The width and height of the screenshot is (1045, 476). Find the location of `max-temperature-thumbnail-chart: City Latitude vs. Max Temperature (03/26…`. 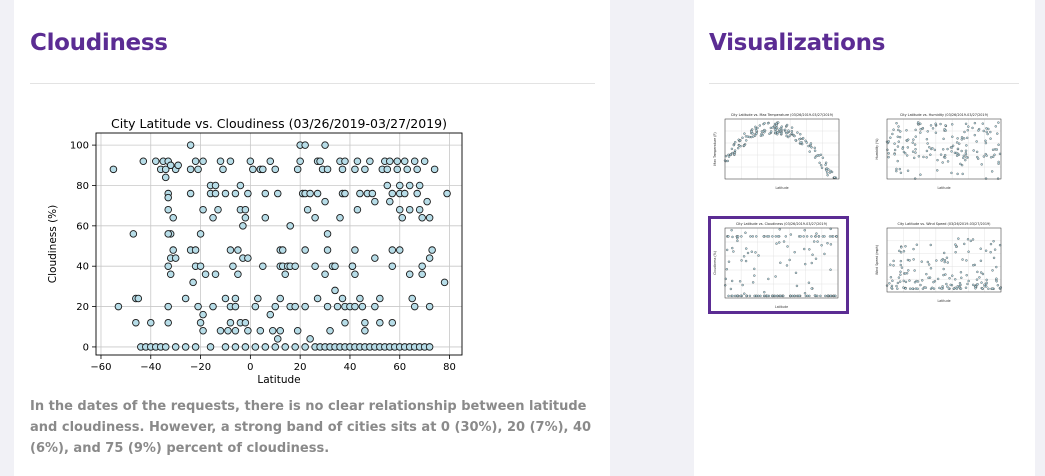

max-temperature-thumbnail-chart: City Latitude vs. Max Temperature (03/26… is located at coordinates (776, 151).